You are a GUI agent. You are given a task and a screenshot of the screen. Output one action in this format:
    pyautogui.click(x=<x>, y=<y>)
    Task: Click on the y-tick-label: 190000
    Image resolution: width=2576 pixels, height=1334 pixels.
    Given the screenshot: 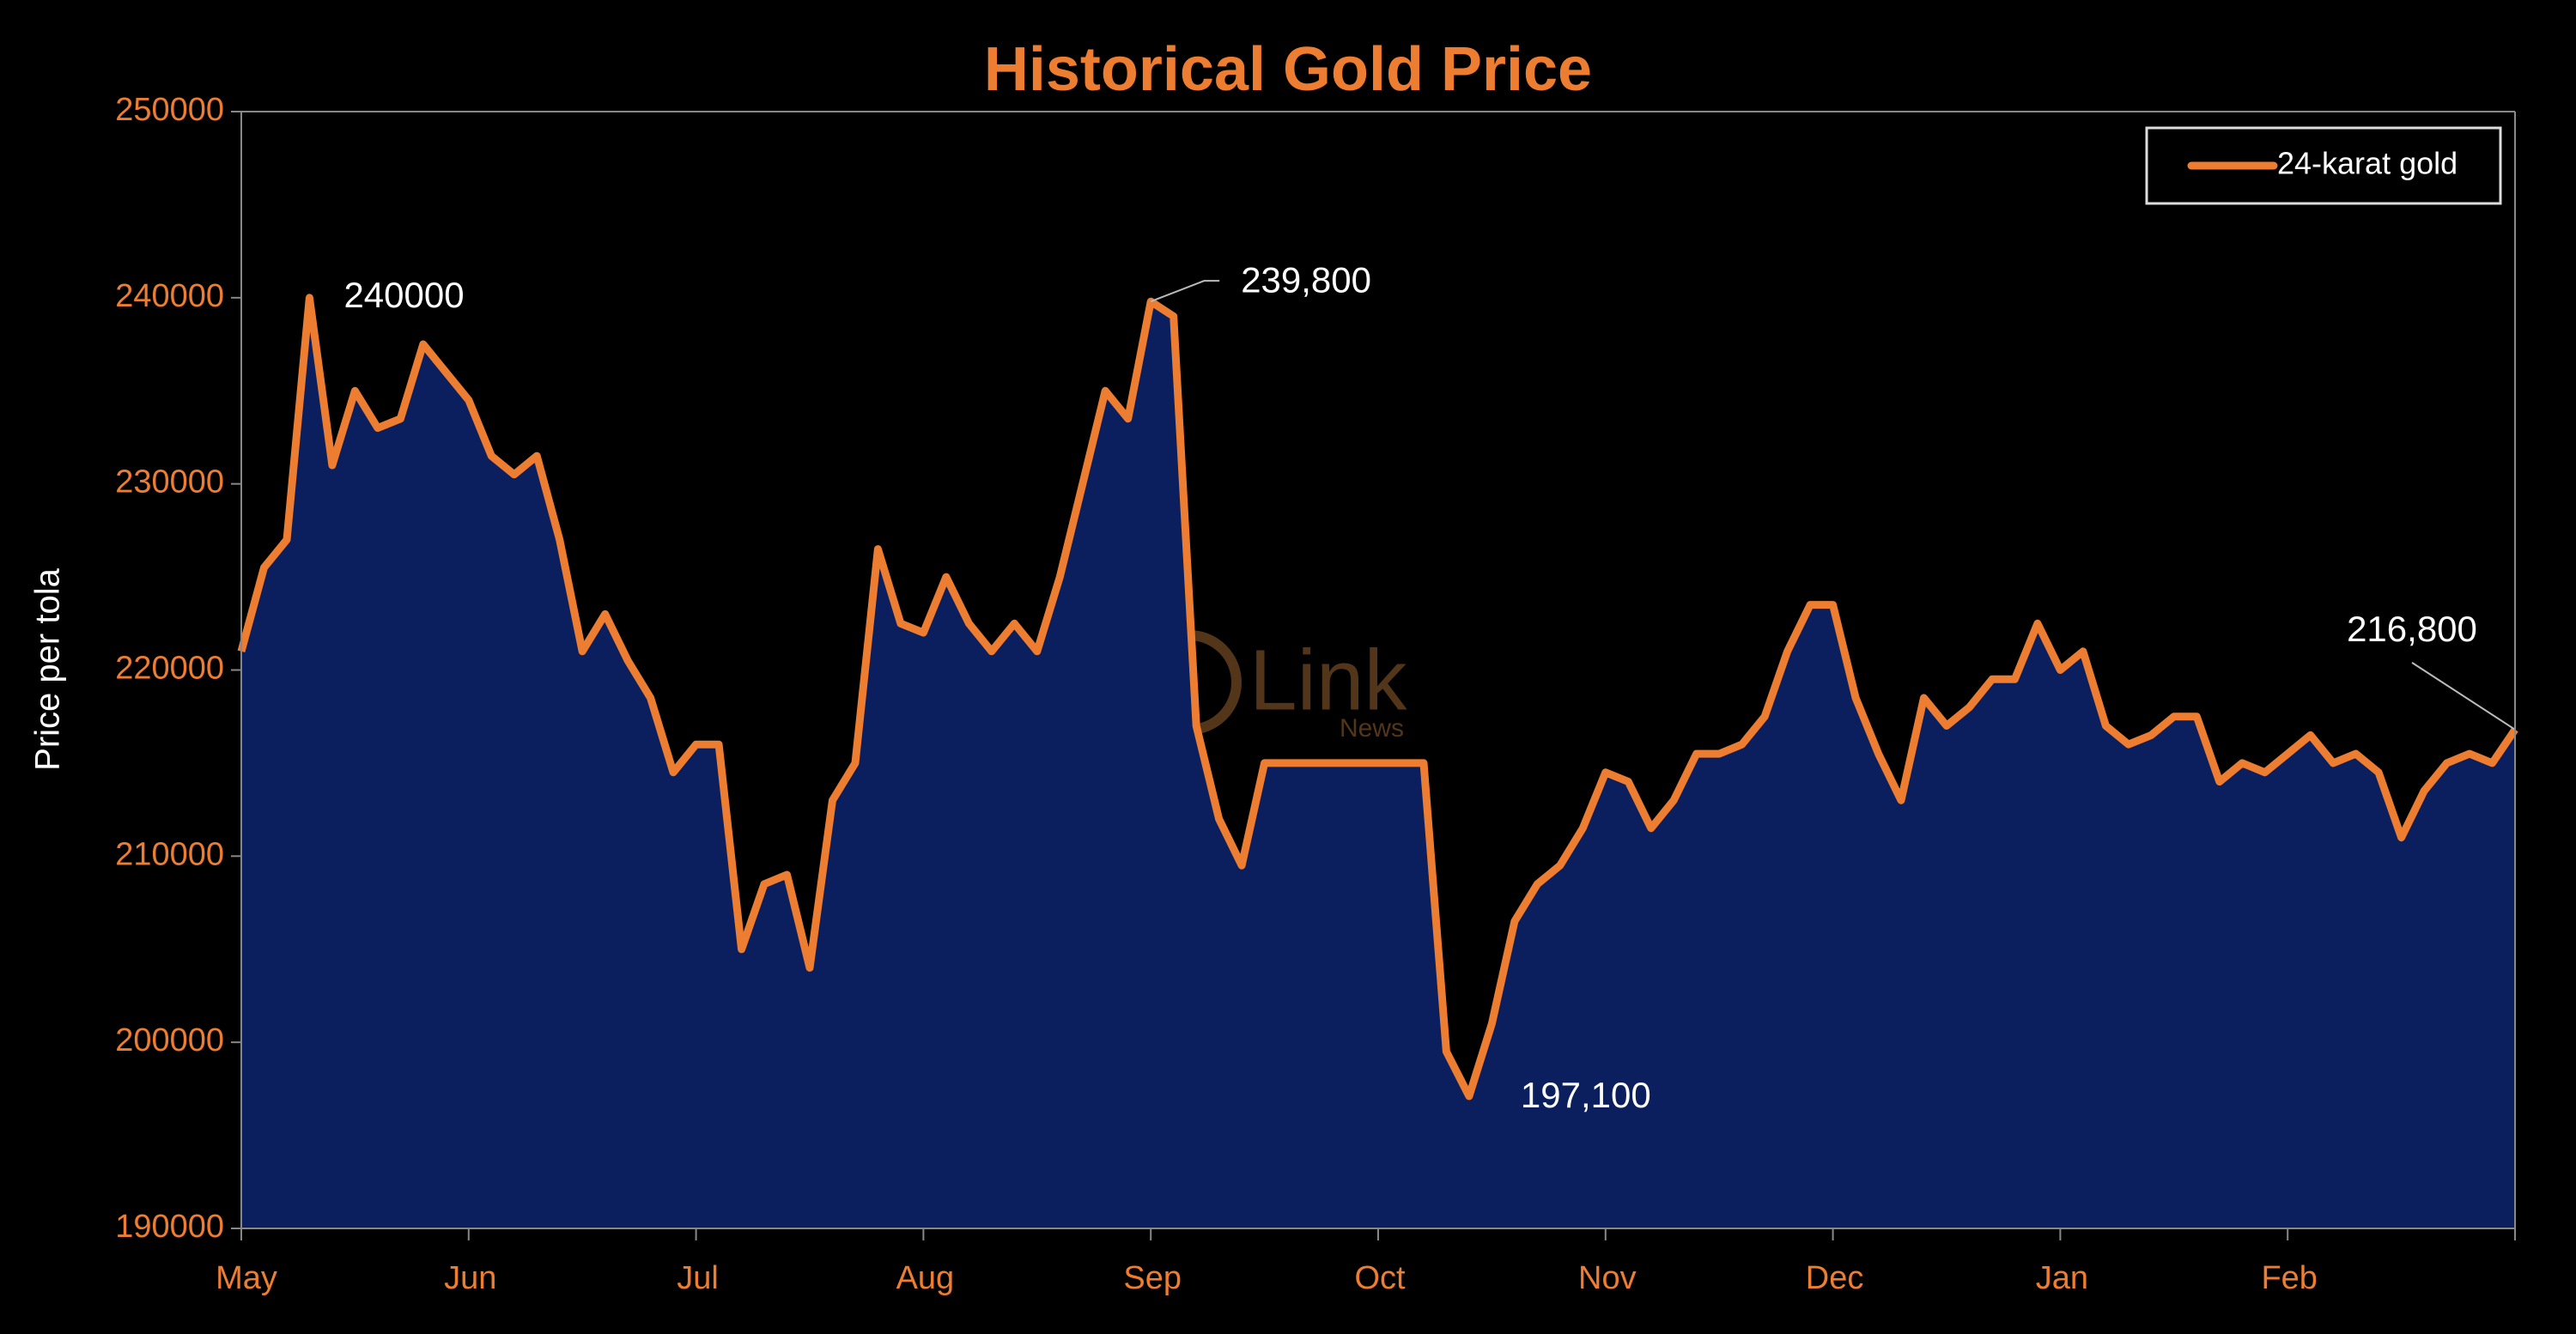 What is the action you would take?
    pyautogui.click(x=170, y=1227)
    